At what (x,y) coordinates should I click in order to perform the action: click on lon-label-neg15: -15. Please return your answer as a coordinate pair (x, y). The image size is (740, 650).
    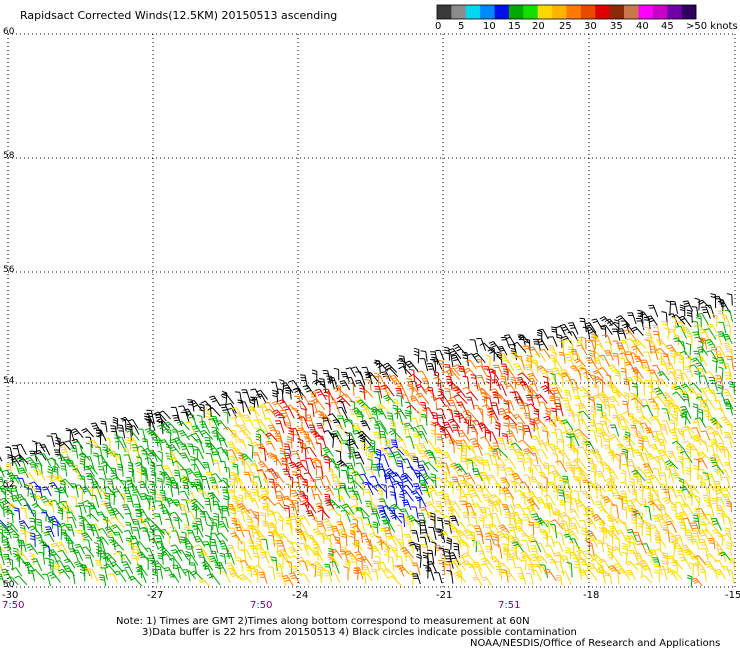
    Looking at the image, I should click on (732, 595).